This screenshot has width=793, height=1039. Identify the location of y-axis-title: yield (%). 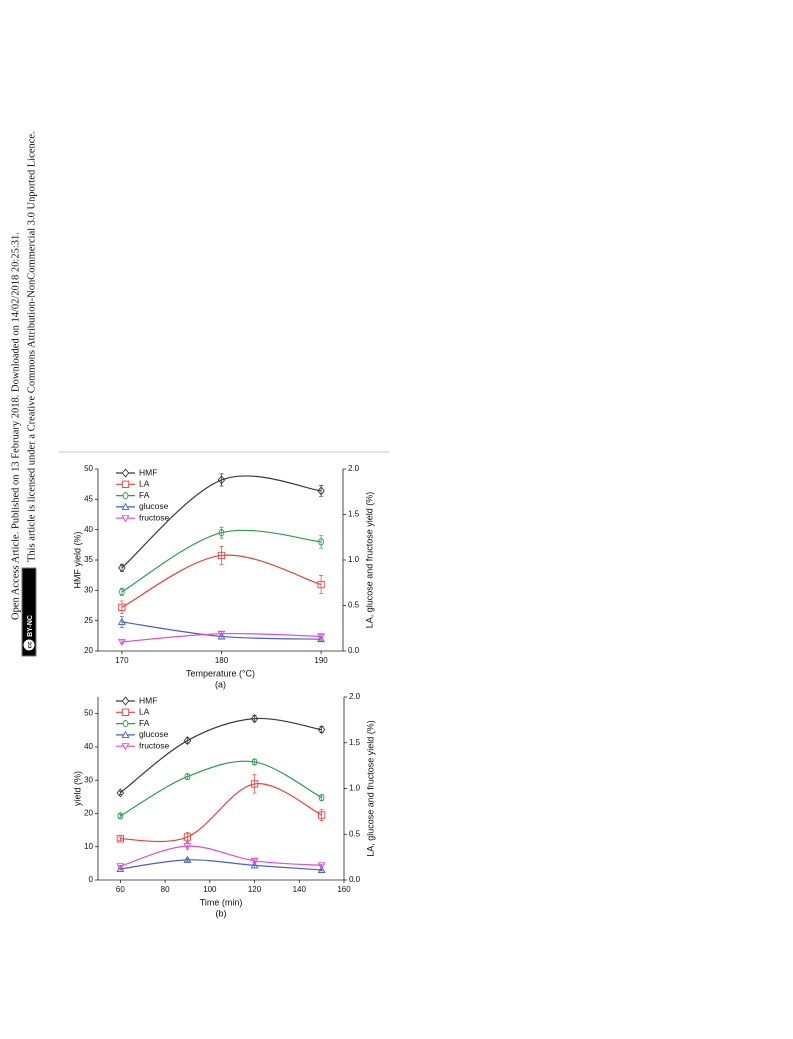
(77, 788).